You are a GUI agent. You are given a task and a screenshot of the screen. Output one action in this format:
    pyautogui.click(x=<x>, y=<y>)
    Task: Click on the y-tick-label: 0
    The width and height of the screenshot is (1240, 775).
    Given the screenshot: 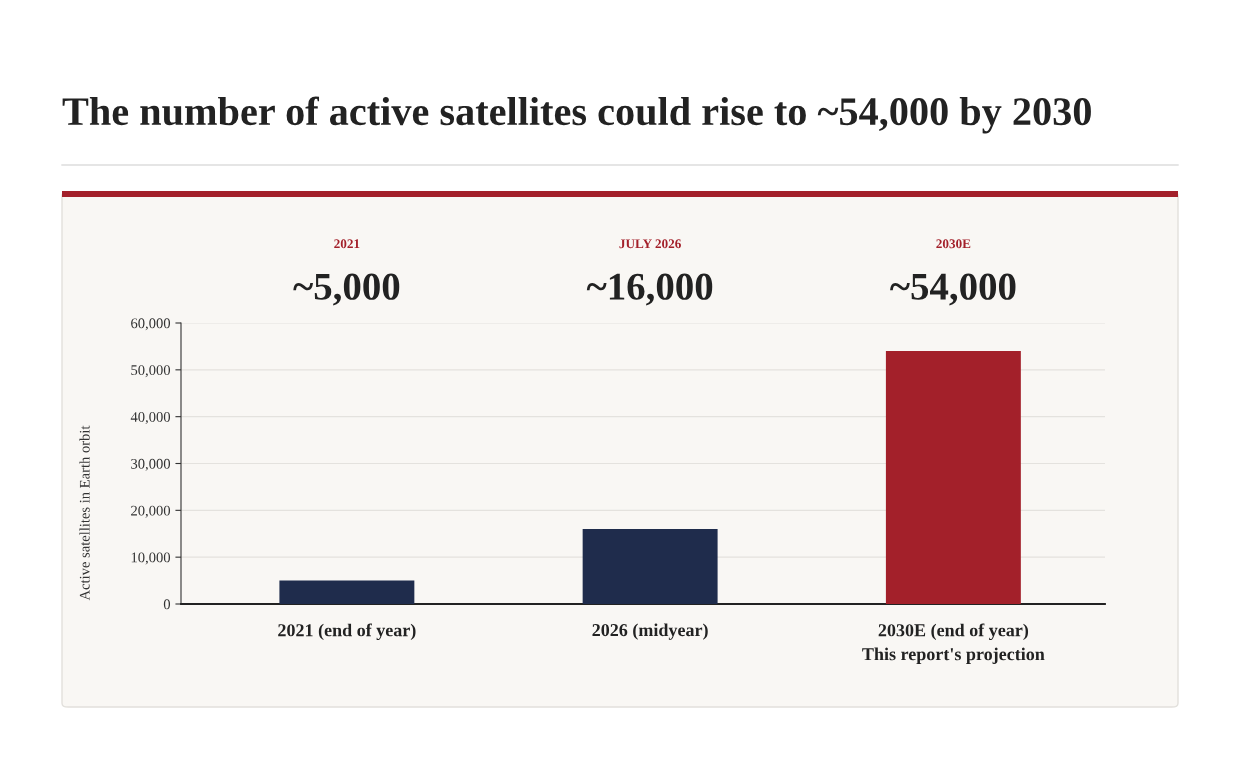 What is the action you would take?
    pyautogui.click(x=167, y=604)
    